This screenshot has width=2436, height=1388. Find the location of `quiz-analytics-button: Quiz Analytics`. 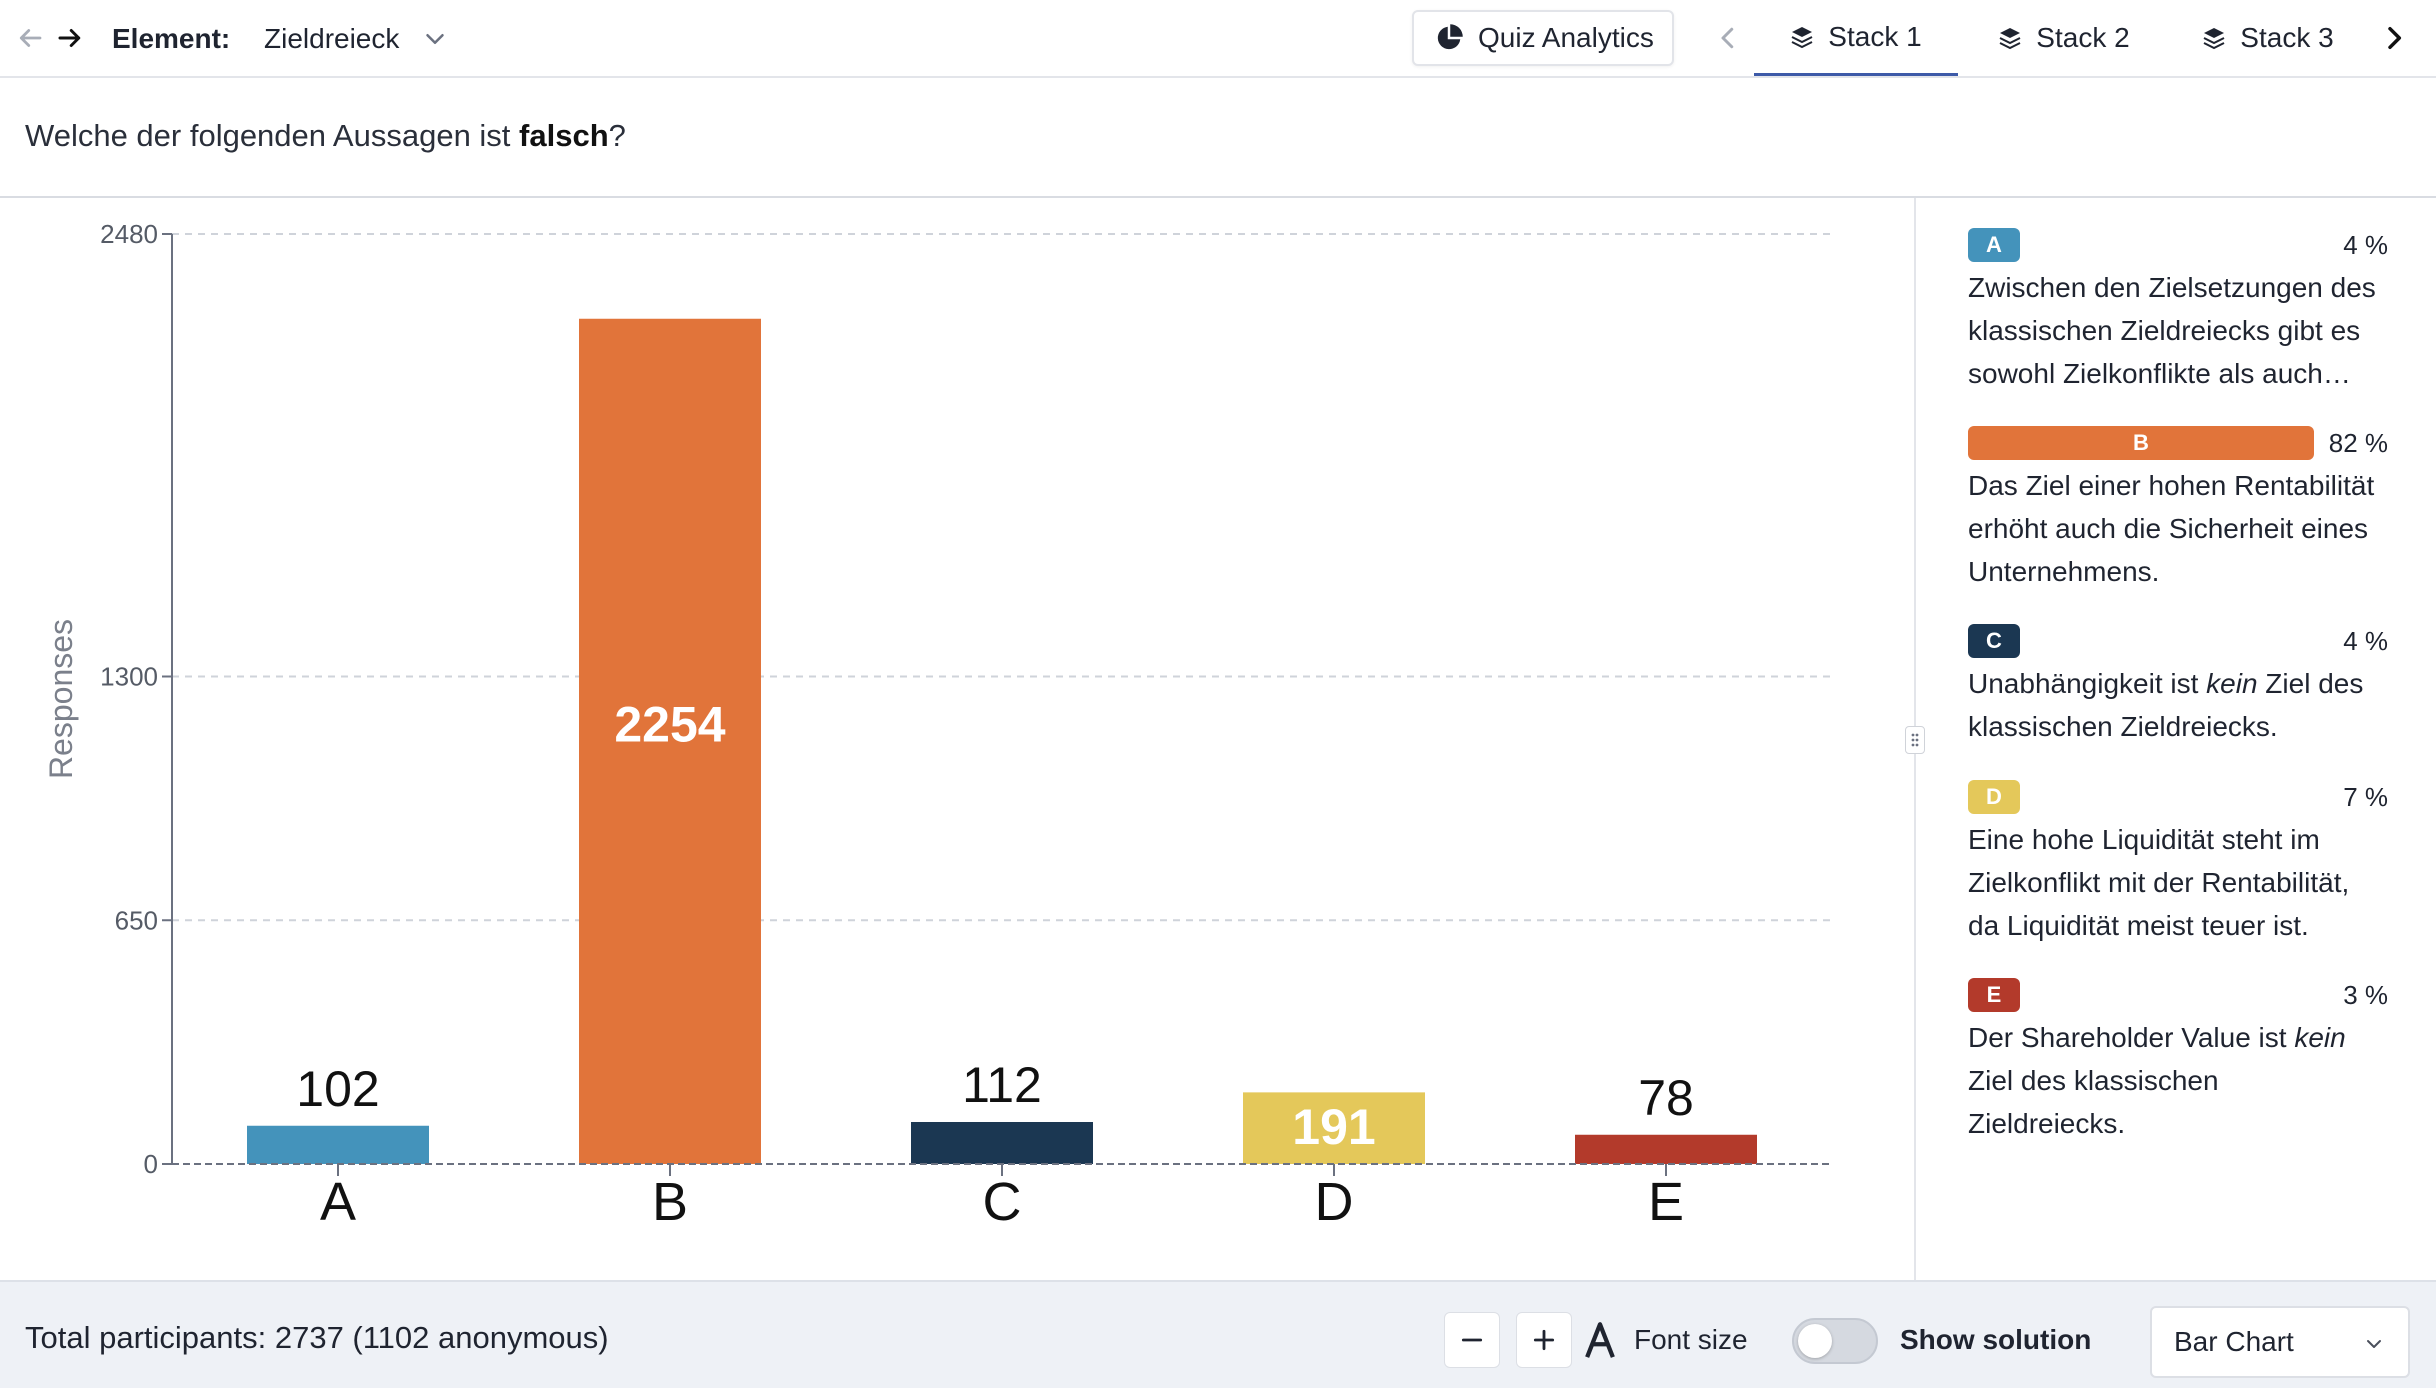

quiz-analytics-button: Quiz Analytics is located at coordinates (1543, 38).